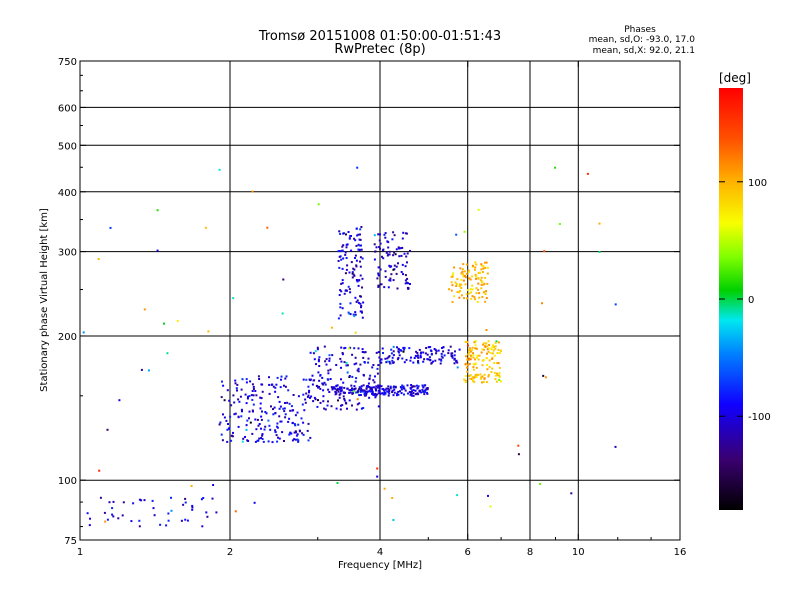 The width and height of the screenshot is (800, 604). I want to click on phase-stats-o: mean, sd,O: -93.0, 17.0, so click(642, 40).